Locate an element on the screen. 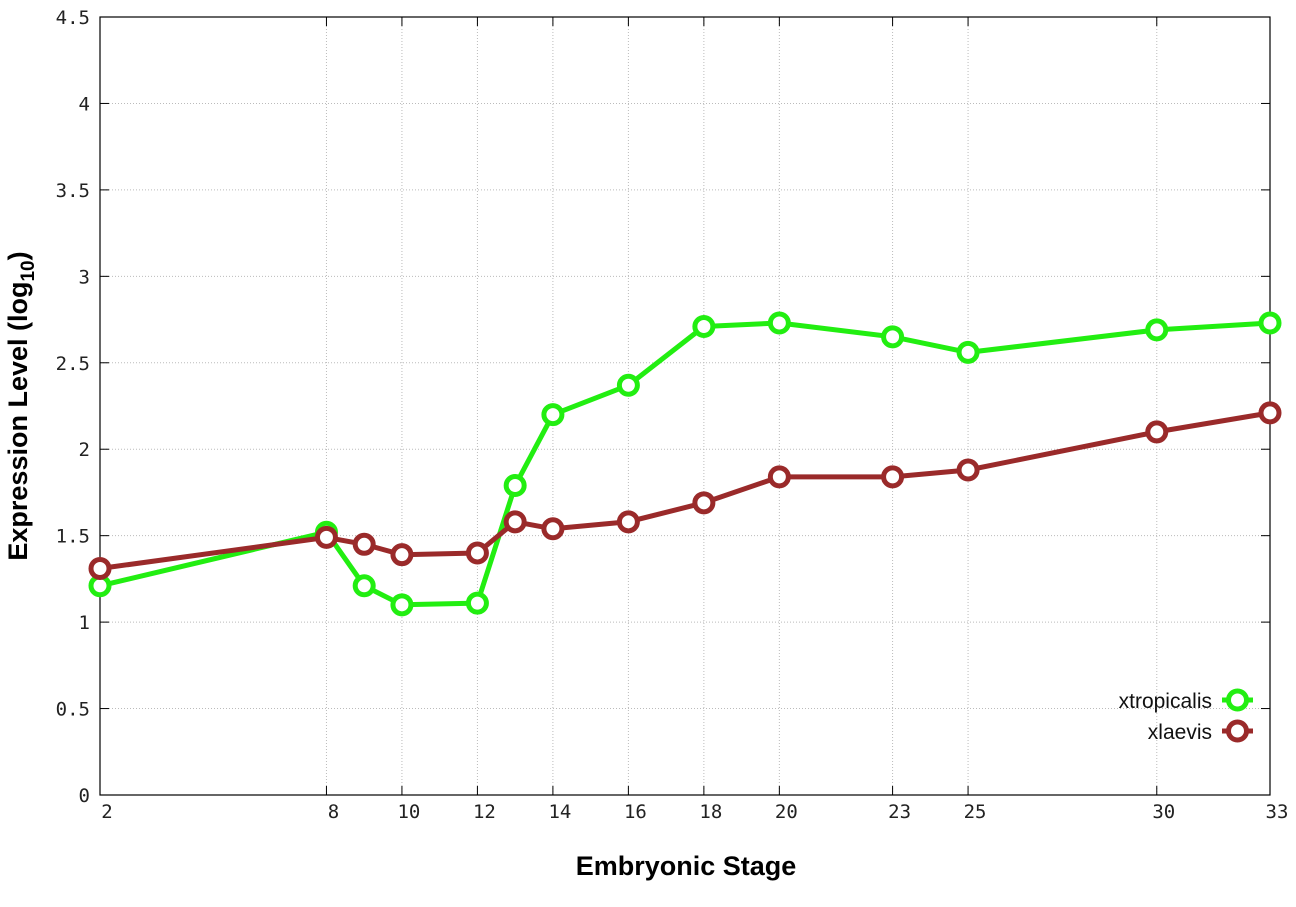 The width and height of the screenshot is (1296, 907). y-axis-title-subscript: 10 is located at coordinates (28, 270).